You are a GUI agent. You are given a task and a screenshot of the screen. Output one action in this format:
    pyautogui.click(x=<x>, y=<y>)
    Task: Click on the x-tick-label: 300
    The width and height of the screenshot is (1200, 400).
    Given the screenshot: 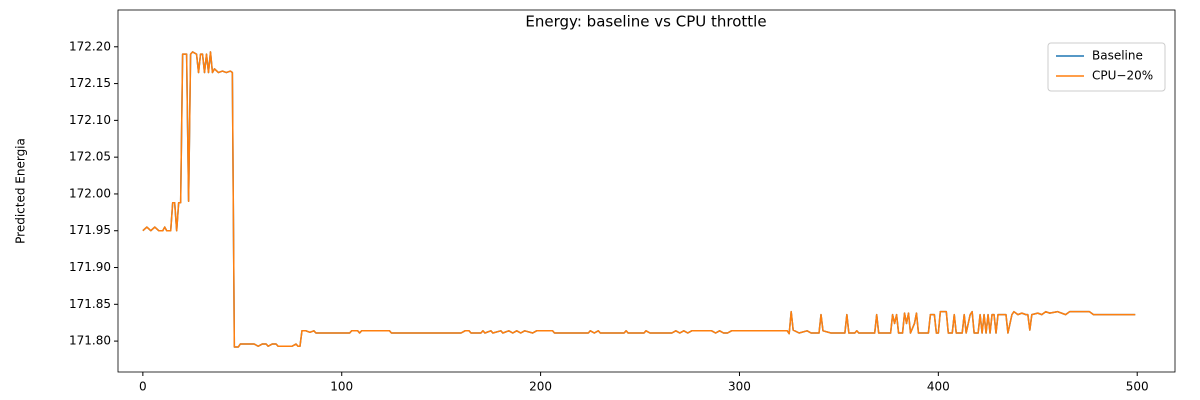 What is the action you would take?
    pyautogui.click(x=739, y=387)
    